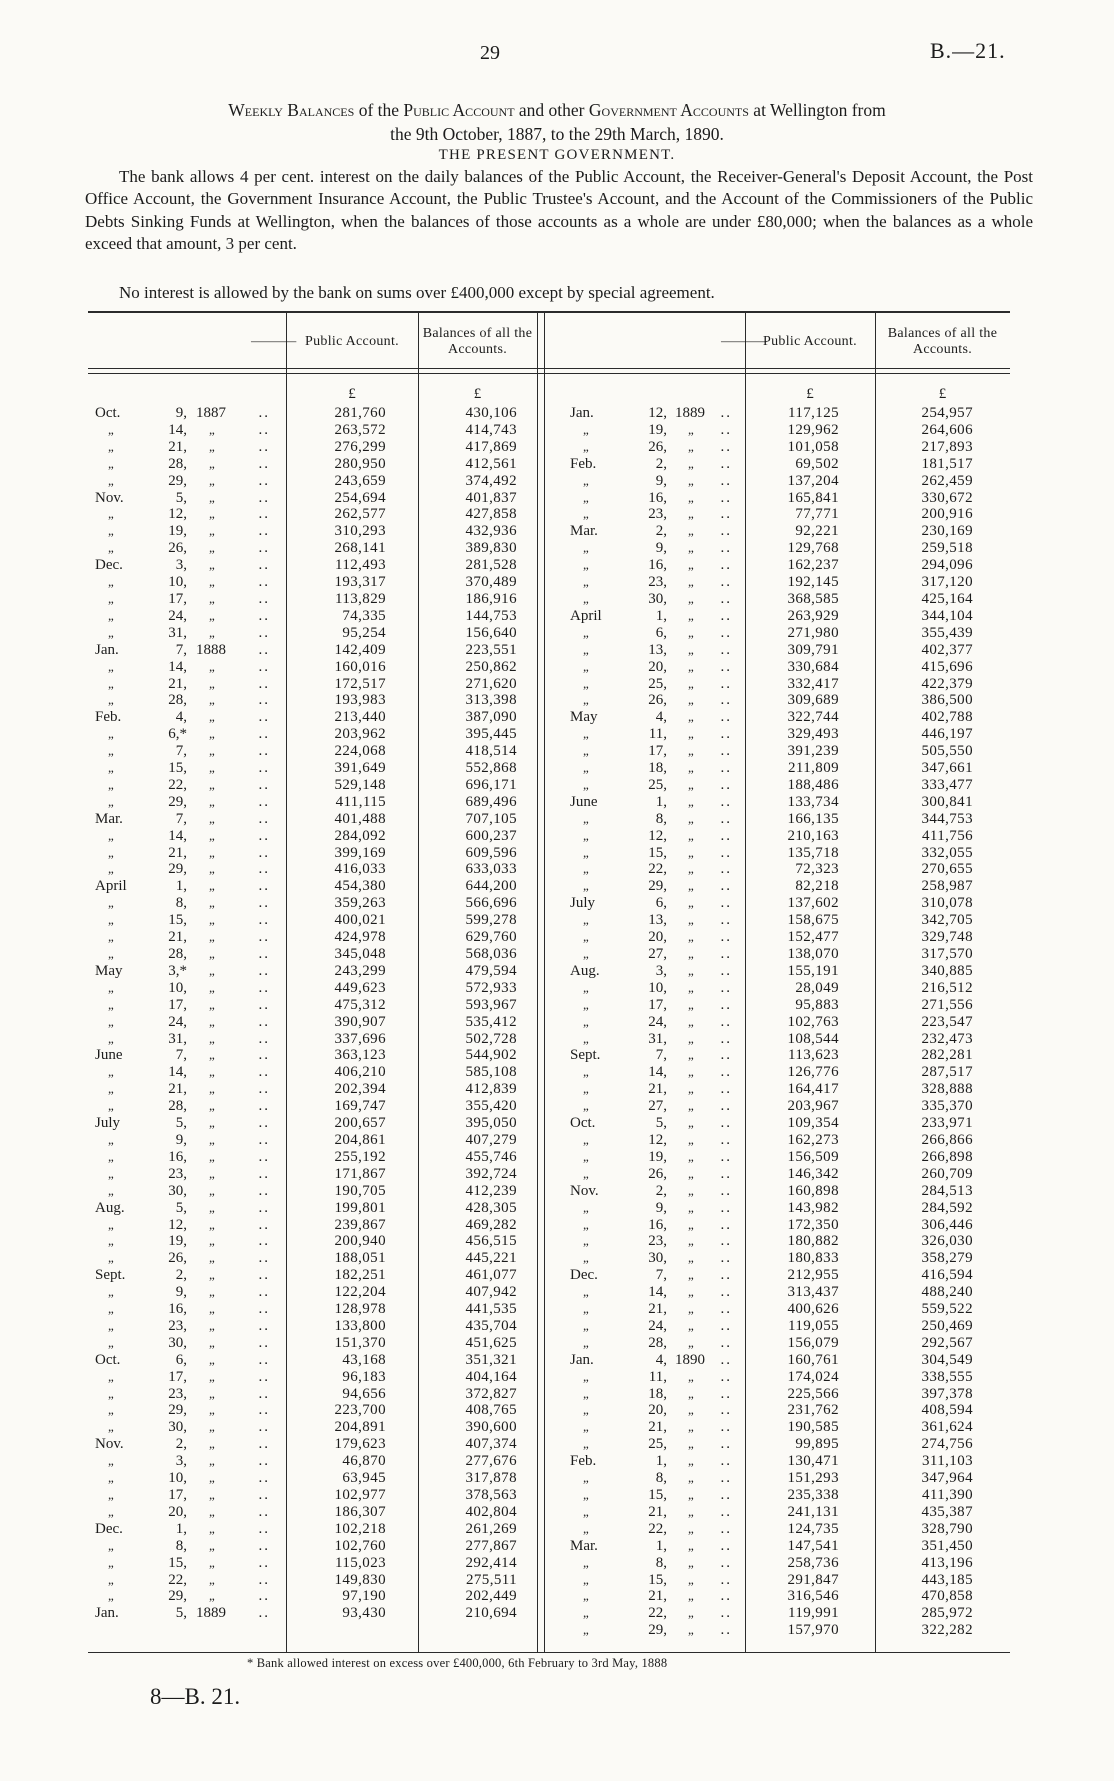 The image size is (1114, 1781). I want to click on public-account-value: 211,809, so click(813, 768).